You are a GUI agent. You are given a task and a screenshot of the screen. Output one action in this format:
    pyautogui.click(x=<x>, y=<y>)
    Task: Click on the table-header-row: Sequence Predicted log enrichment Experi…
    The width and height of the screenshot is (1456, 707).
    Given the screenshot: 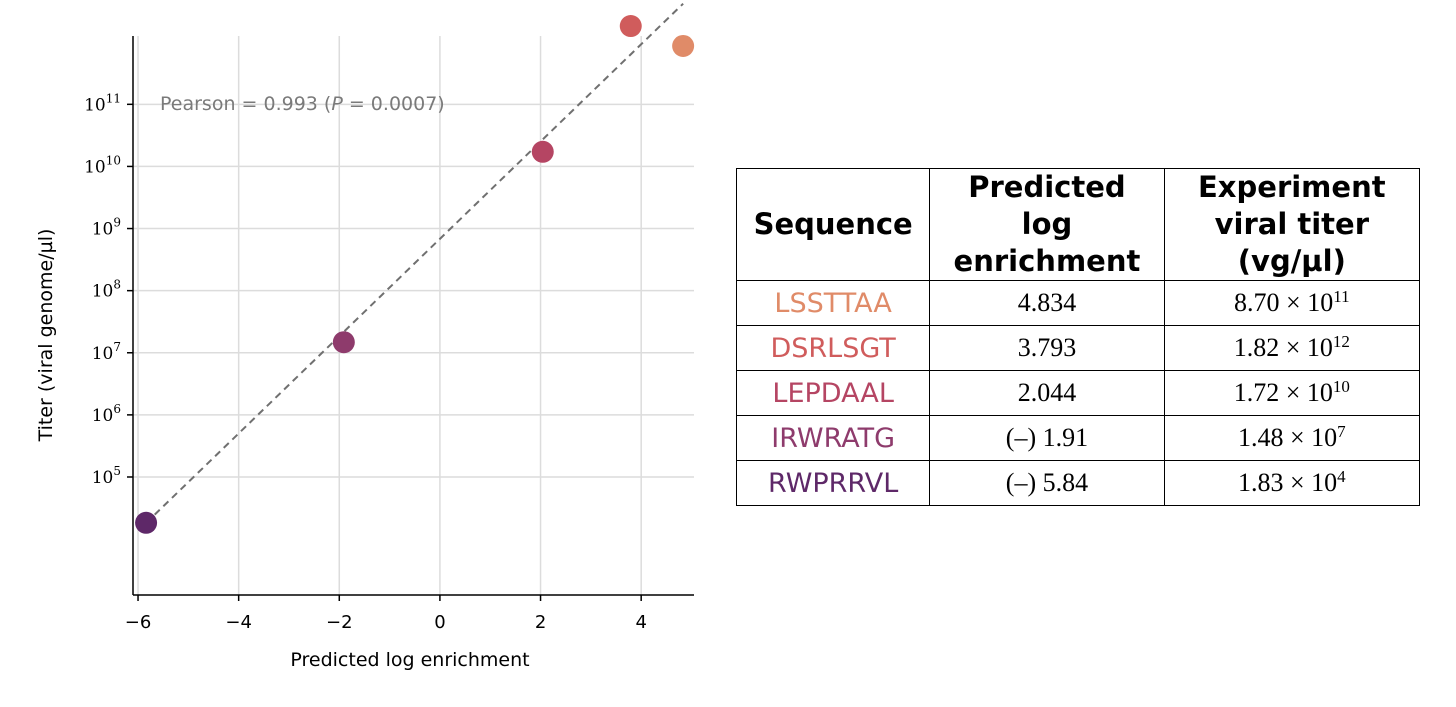 What is the action you would take?
    pyautogui.click(x=1078, y=224)
    